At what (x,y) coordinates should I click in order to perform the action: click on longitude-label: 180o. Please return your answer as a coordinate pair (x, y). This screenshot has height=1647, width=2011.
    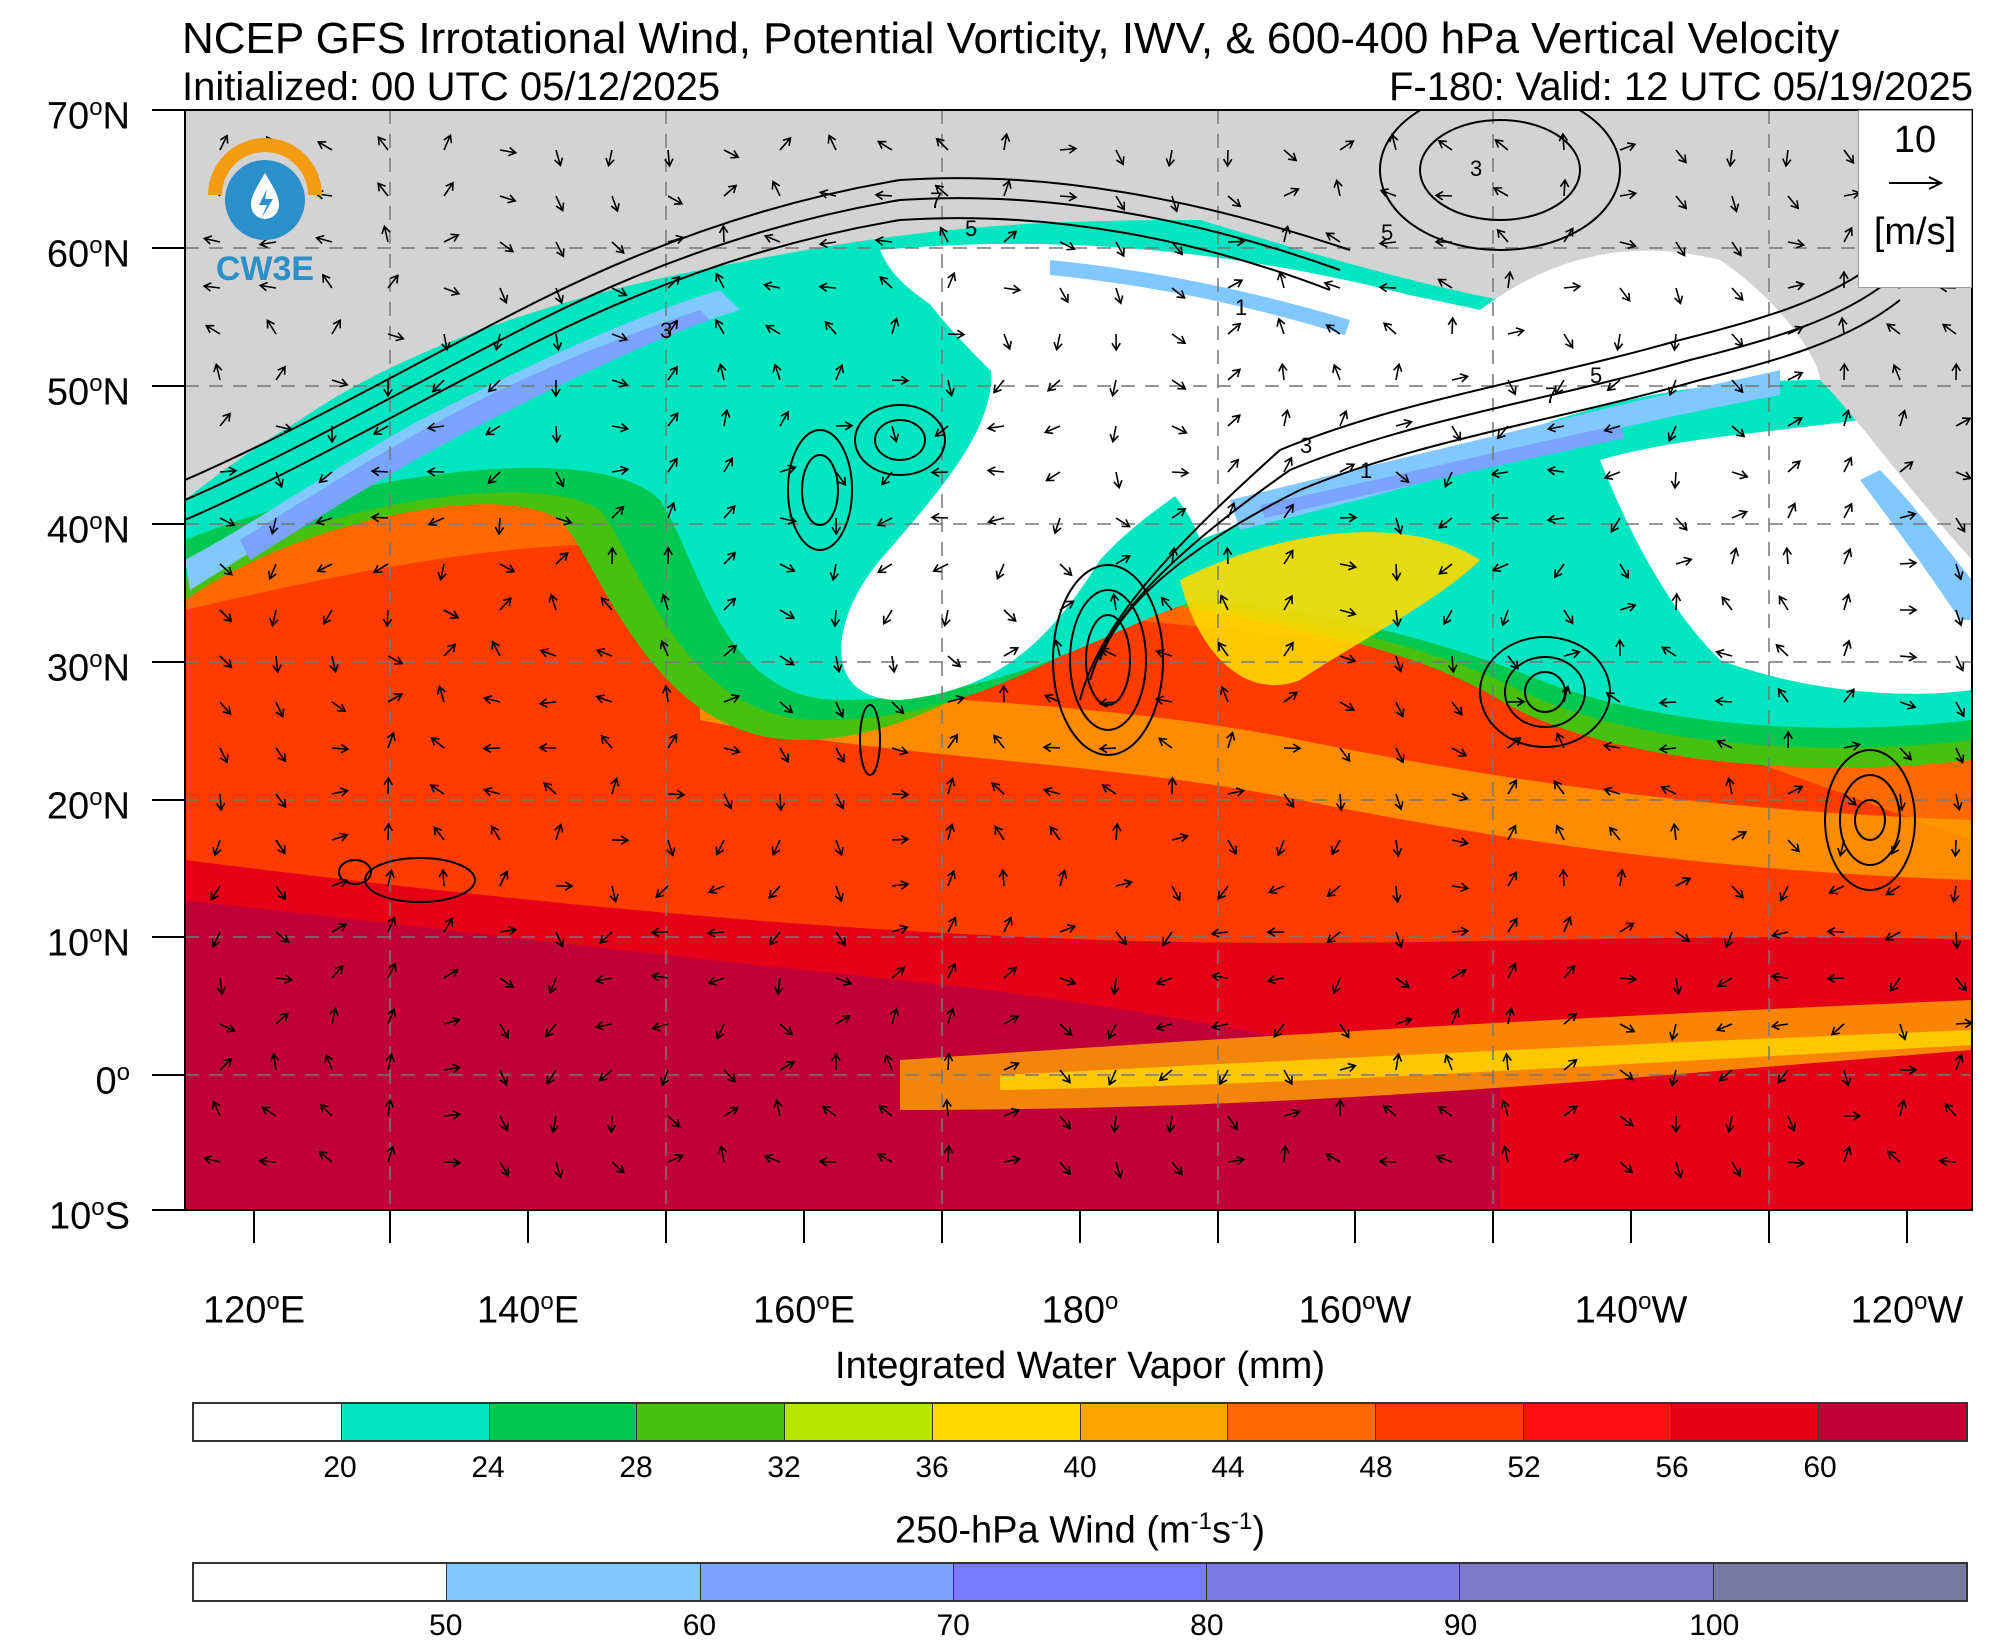
    Looking at the image, I should click on (1080, 1310).